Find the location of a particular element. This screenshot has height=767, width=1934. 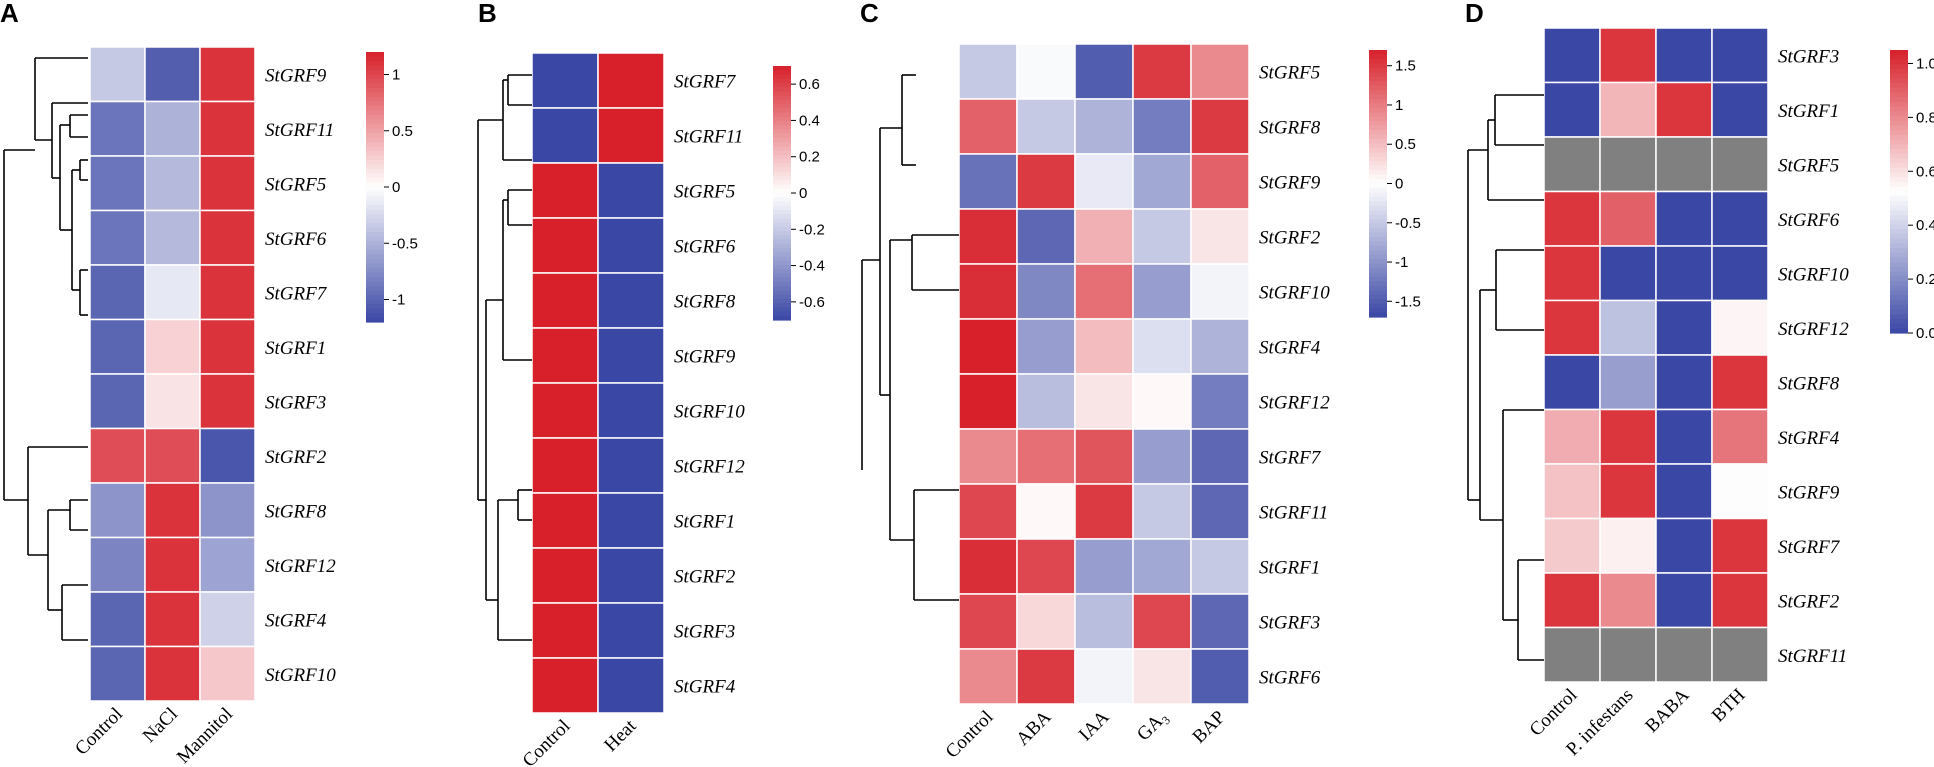

panel-b-letter: B is located at coordinates (487, 14).